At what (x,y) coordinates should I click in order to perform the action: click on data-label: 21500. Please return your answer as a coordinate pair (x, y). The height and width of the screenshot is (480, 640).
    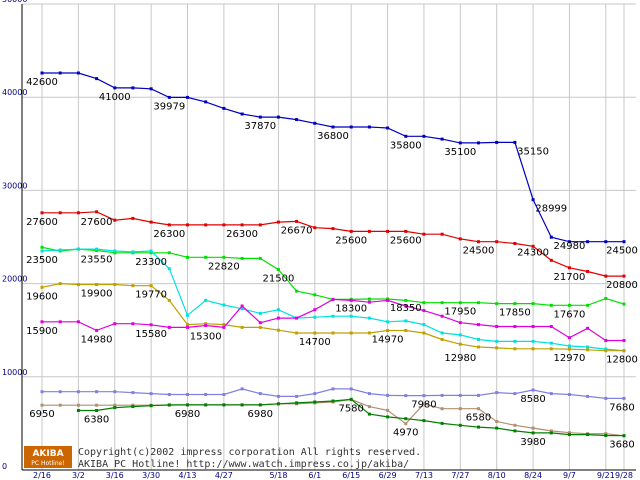
    Looking at the image, I should click on (279, 279).